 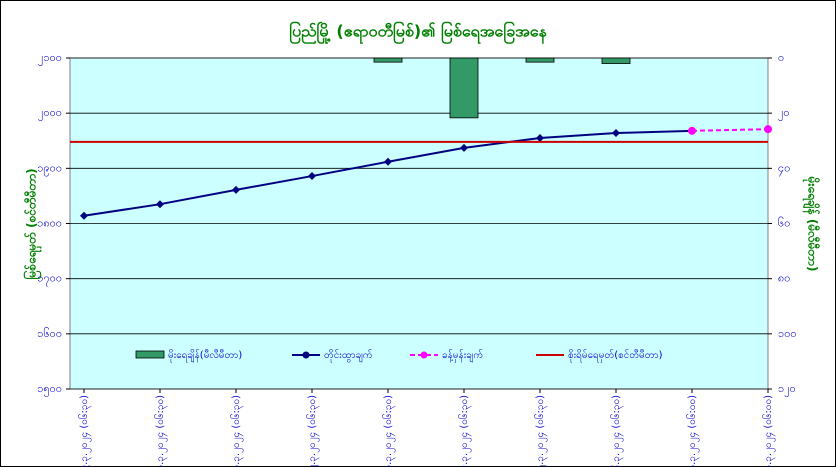 I want to click on y2-axis-label: မိုးရေချိန် (မီလီမီတာ), so click(x=812, y=224).